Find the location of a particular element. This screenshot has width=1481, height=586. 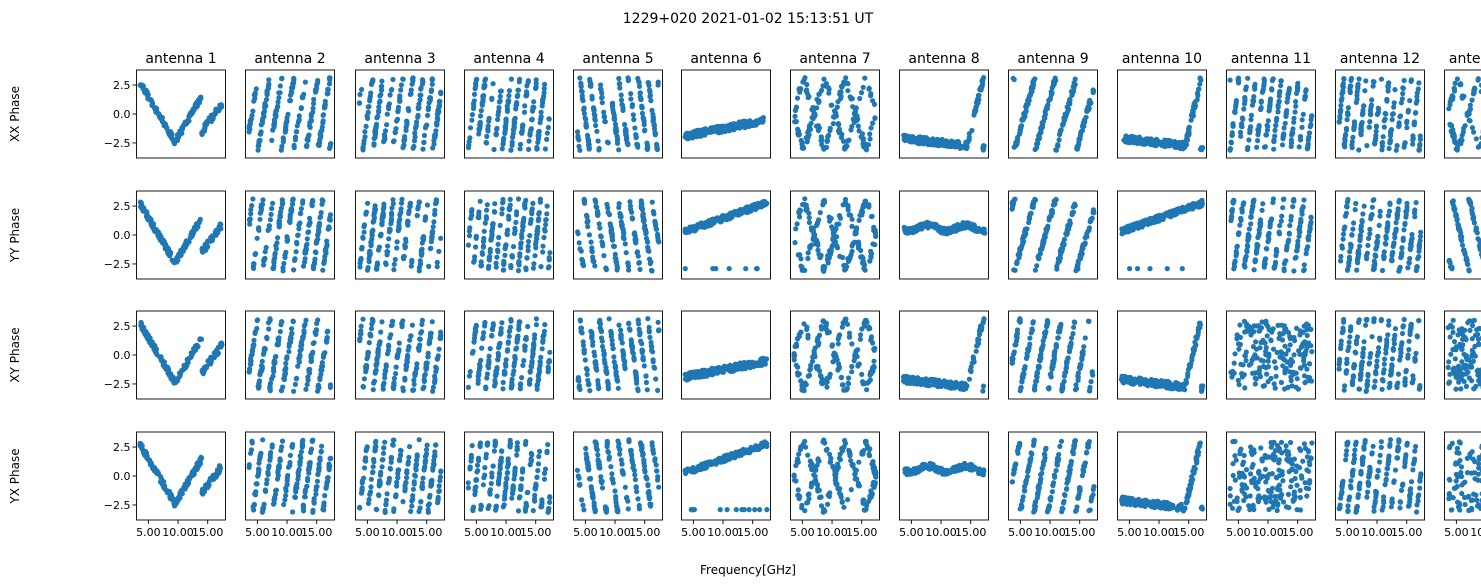

axes-frame is located at coordinates (400, 114).